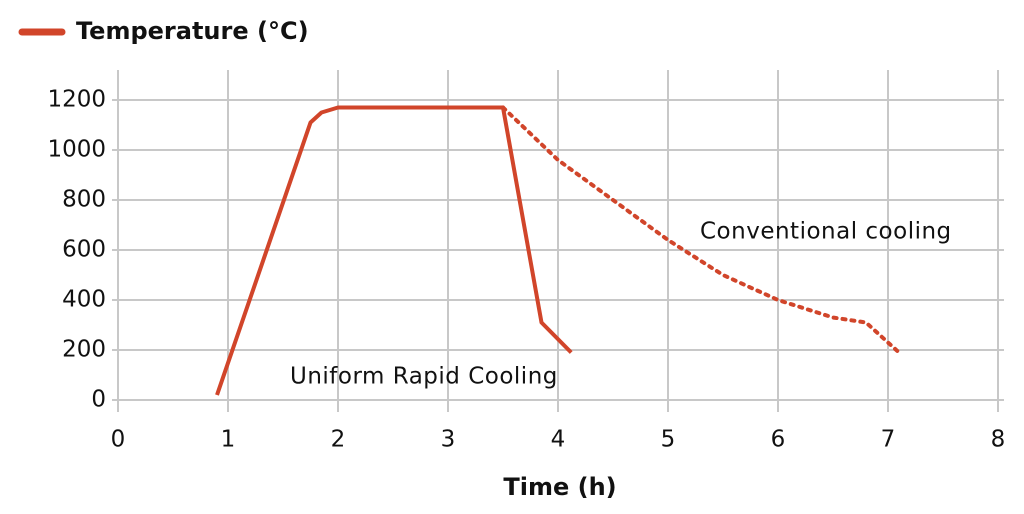 The image size is (1024, 514). I want to click on y-tick-label: 600, so click(84, 250).